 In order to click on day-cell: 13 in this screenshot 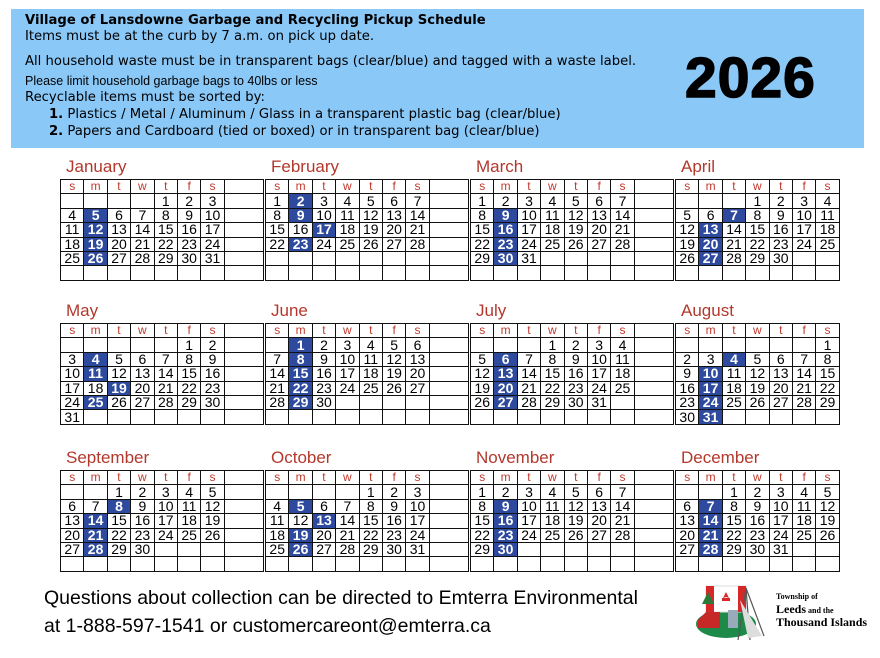, I will do `click(142, 374)`.